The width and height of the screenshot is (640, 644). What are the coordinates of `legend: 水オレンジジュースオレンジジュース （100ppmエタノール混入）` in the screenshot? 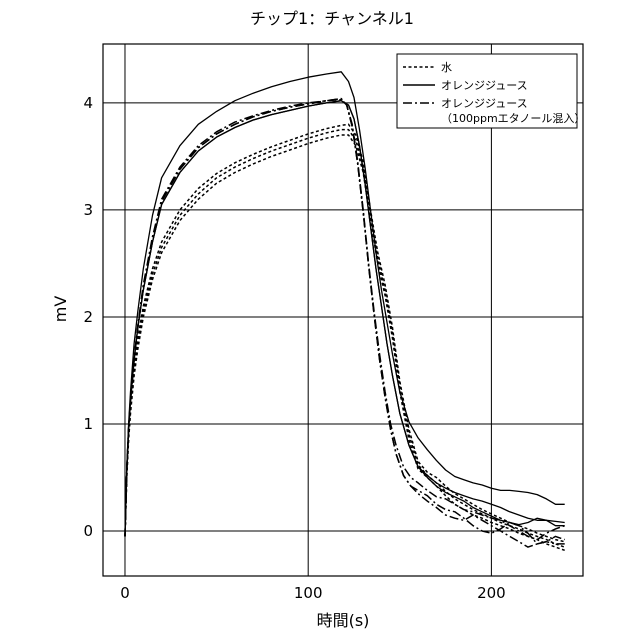 It's located at (491, 91).